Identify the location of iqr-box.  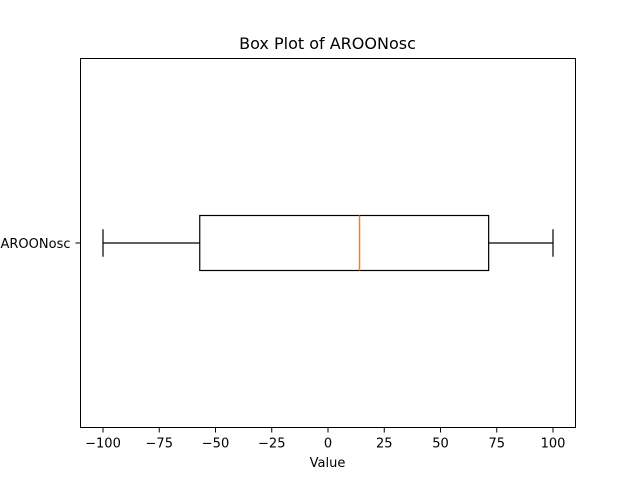
(344, 243).